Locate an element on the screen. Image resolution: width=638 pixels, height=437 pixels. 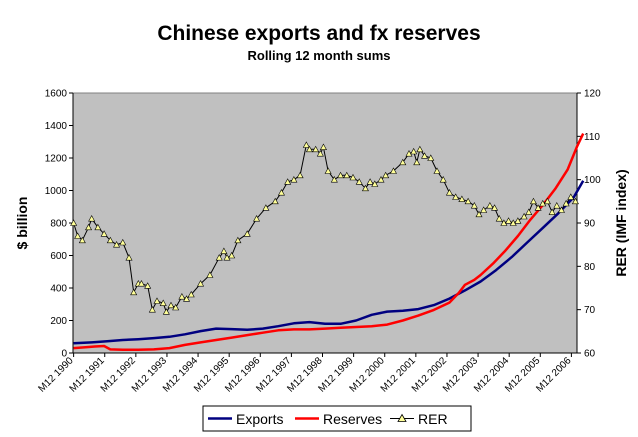
y-tick-left-label: 800 is located at coordinates (58, 224).